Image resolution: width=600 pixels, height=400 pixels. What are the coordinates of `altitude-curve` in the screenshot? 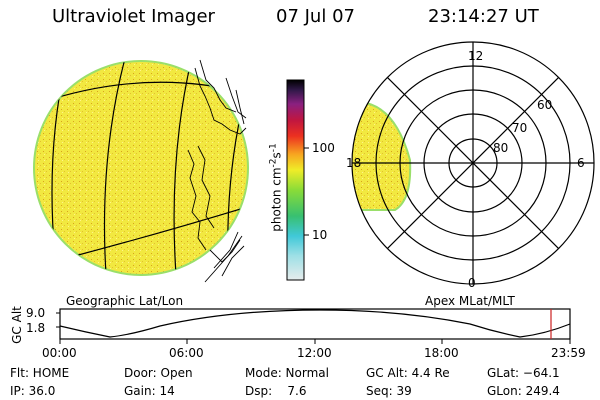 It's located at (315, 323).